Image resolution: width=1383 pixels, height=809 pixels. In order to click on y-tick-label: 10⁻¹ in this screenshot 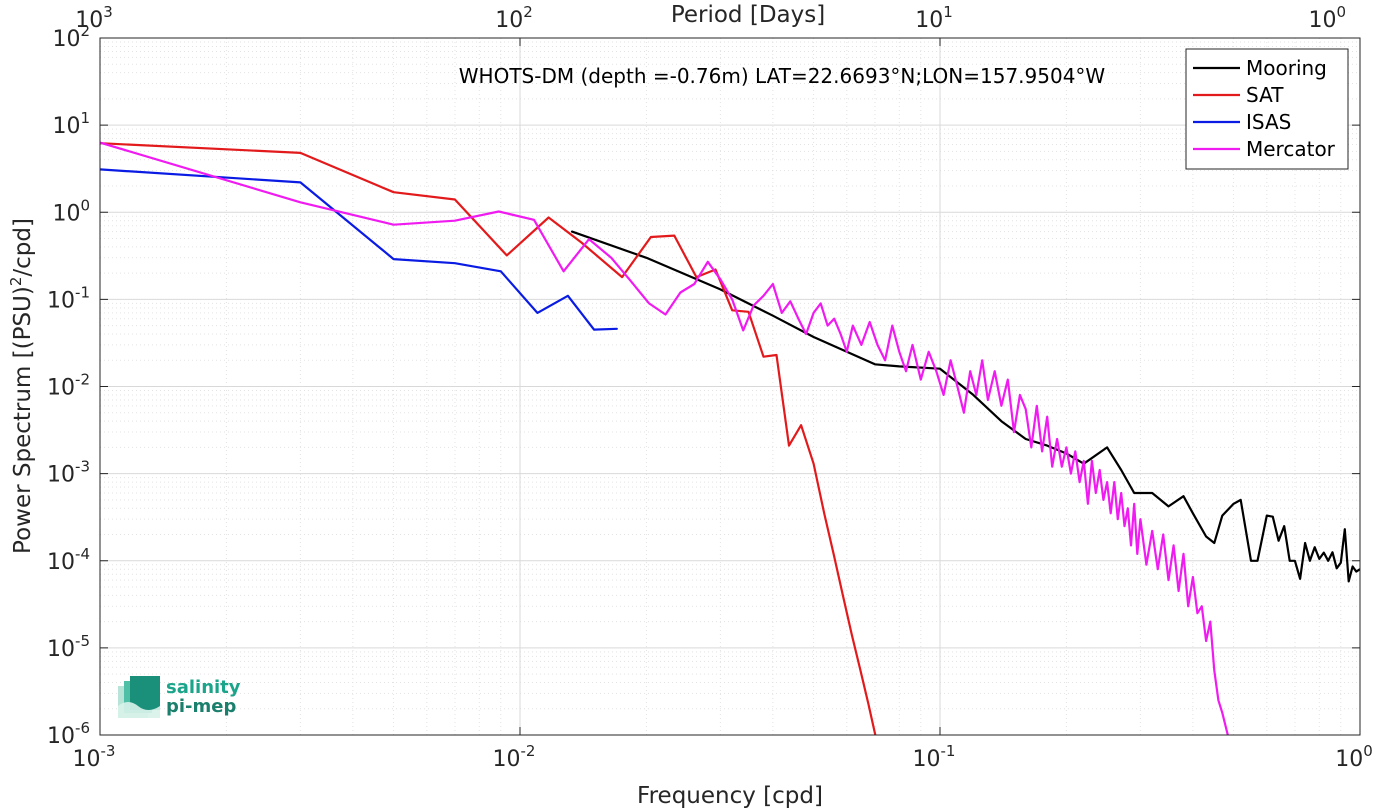, I will do `click(68, 298)`.